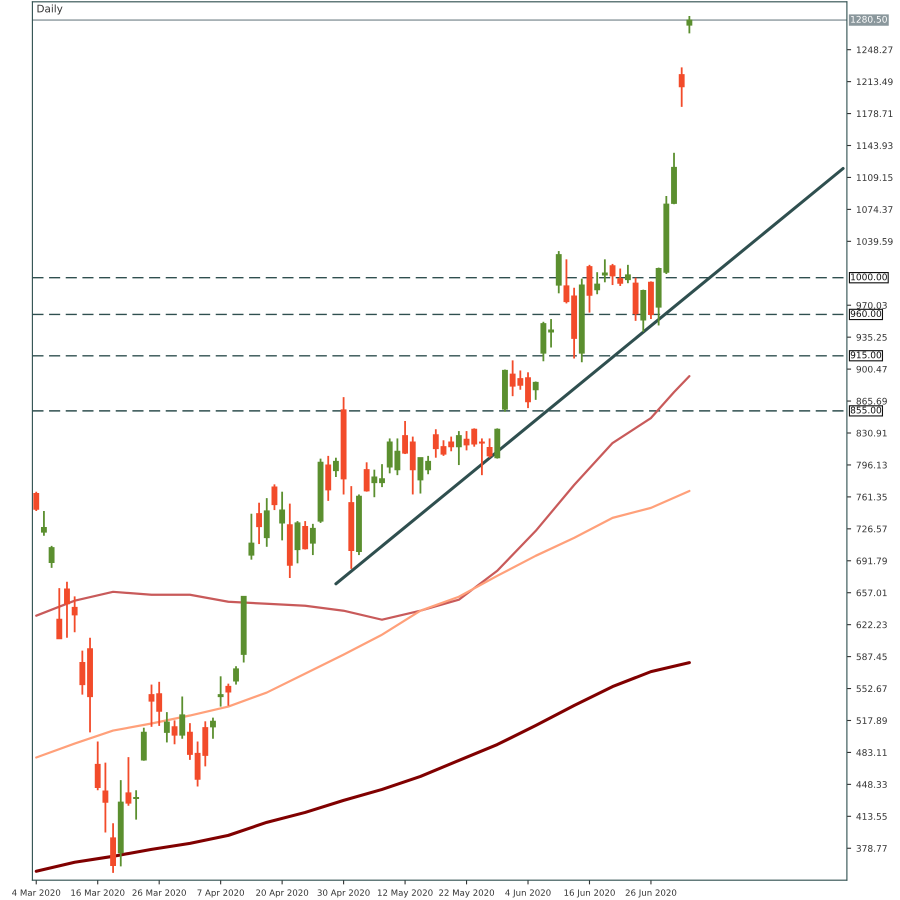 The width and height of the screenshot is (900, 900). I want to click on chart-title: Daily, so click(50, 9).